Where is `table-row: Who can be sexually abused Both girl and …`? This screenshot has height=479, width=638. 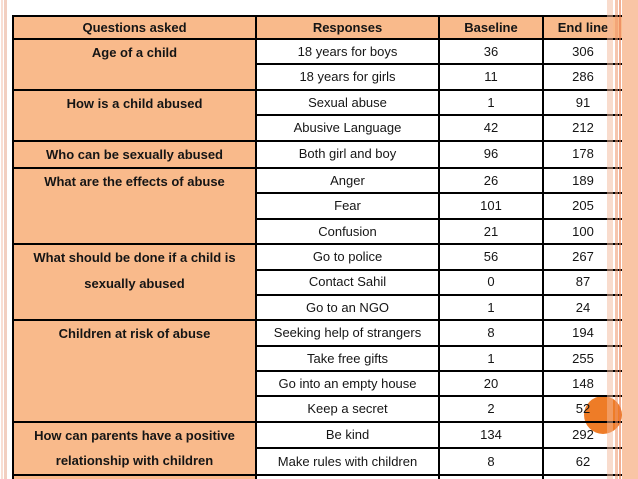
table-row: Who can be sexually abused Both girl and … is located at coordinates (318, 154).